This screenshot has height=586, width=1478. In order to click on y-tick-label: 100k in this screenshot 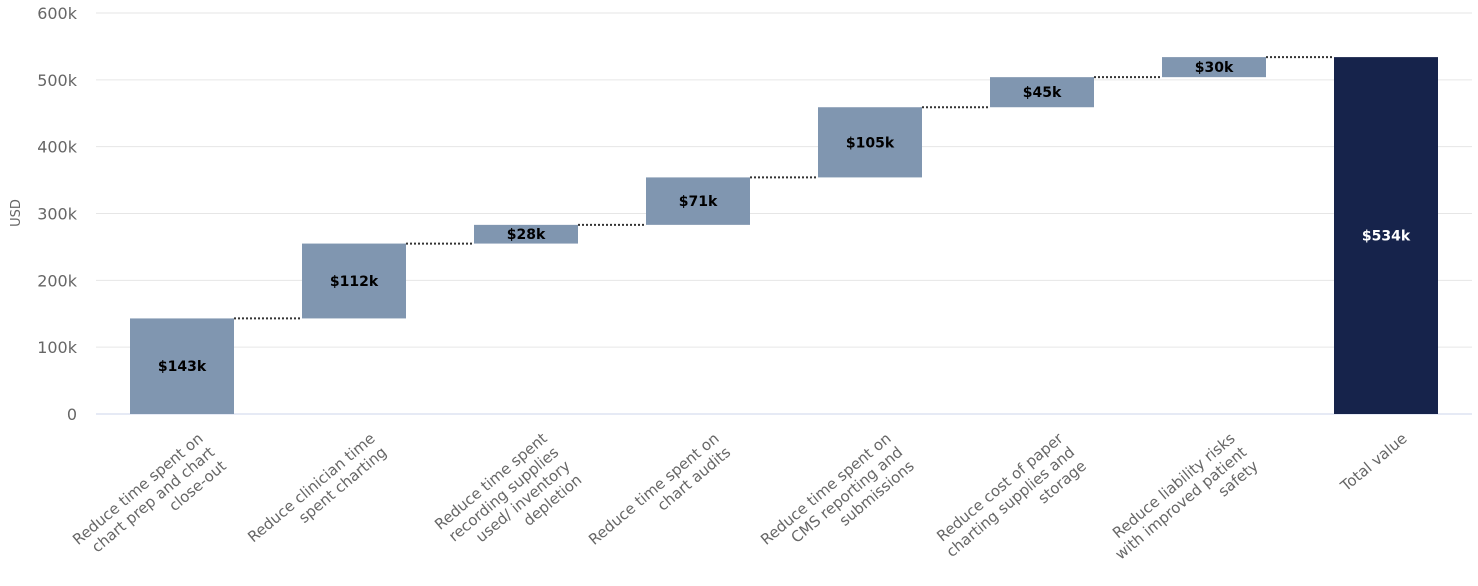, I will do `click(57, 347)`.